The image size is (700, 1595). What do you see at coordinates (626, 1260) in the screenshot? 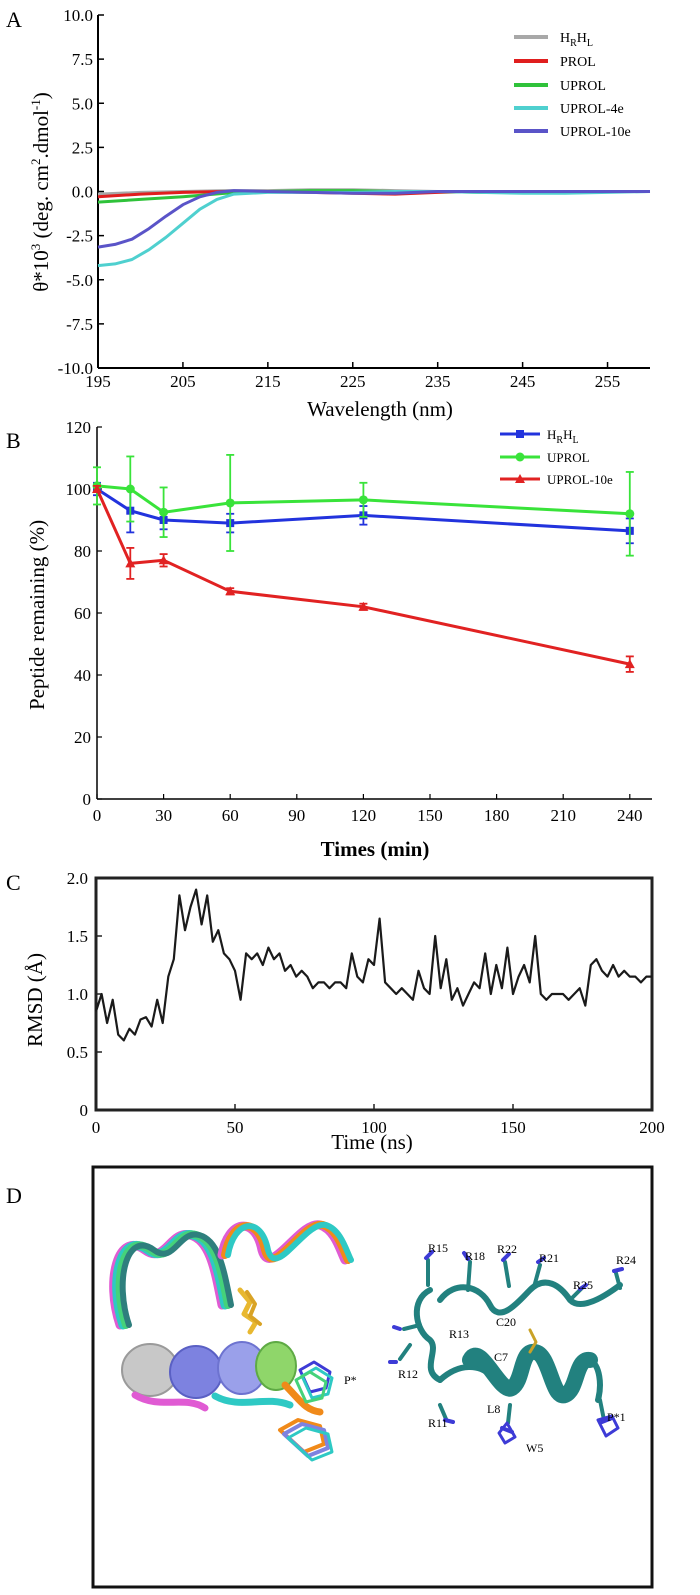
I see `residue-label: R24` at bounding box center [626, 1260].